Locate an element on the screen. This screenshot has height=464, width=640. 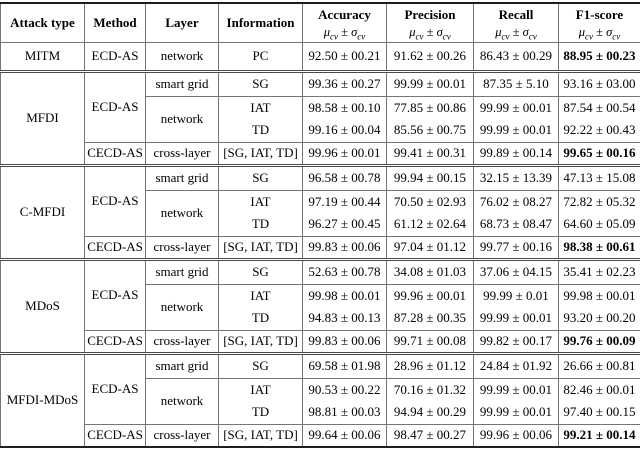
precision-cell: 85.56 ± 00.75 is located at coordinates (430, 130).